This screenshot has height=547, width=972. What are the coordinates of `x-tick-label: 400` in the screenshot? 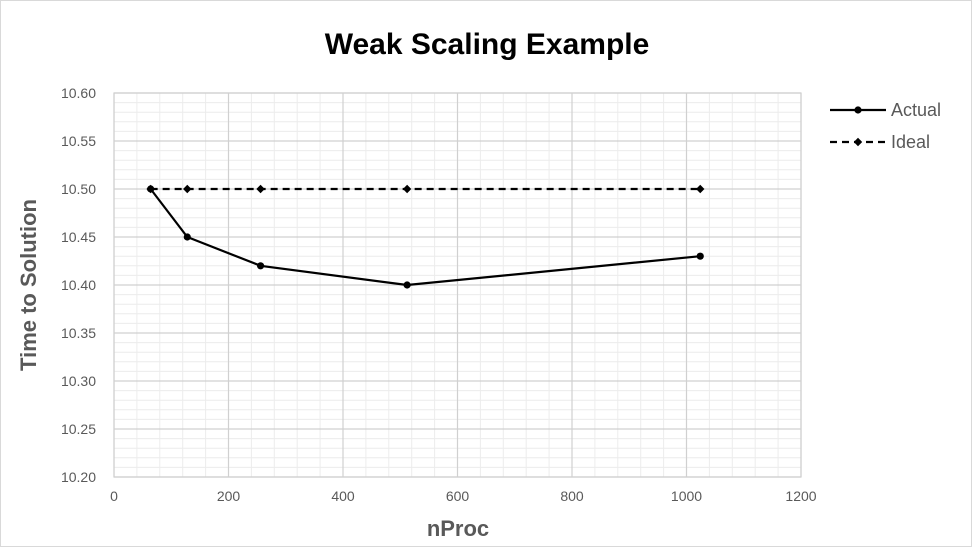 It's located at (343, 496).